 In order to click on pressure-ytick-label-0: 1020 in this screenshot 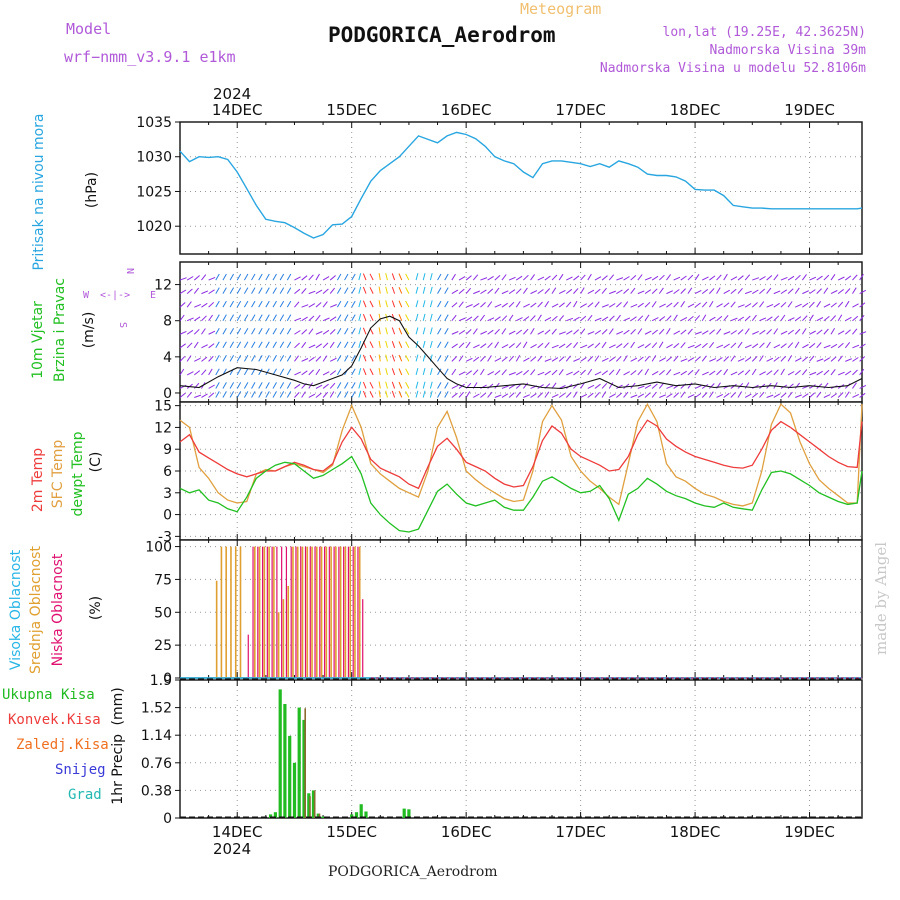, I will do `click(154, 227)`.